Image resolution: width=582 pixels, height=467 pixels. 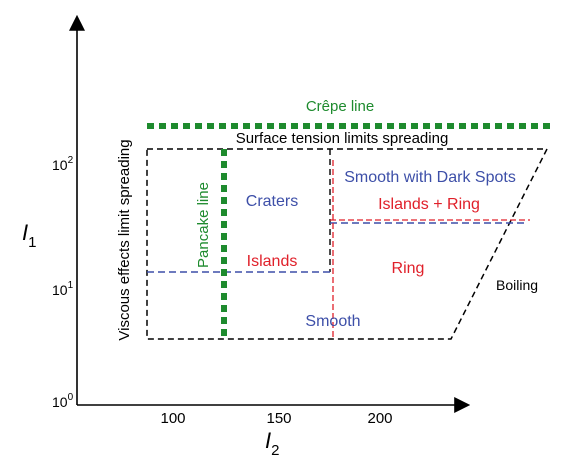 I want to click on x-axis-title: I2, so click(x=272, y=443).